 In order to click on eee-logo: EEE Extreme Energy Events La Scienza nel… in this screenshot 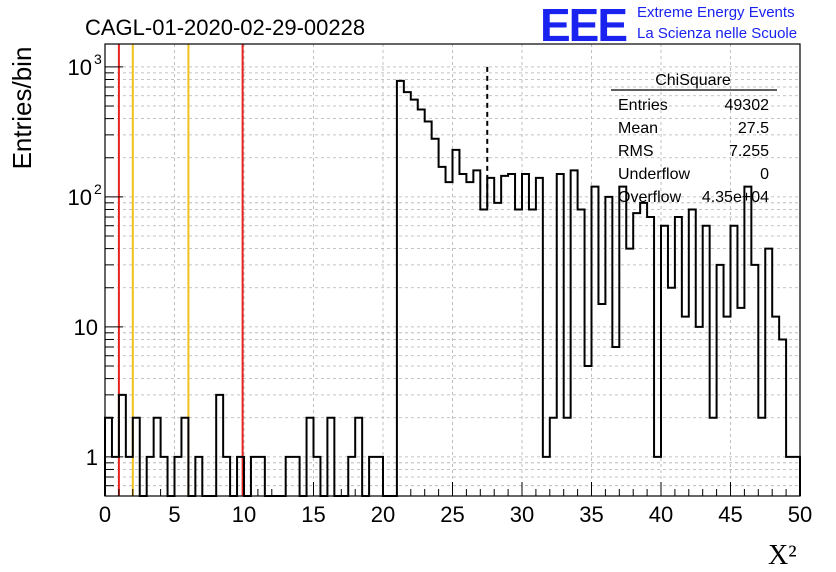, I will do `click(668, 25)`.